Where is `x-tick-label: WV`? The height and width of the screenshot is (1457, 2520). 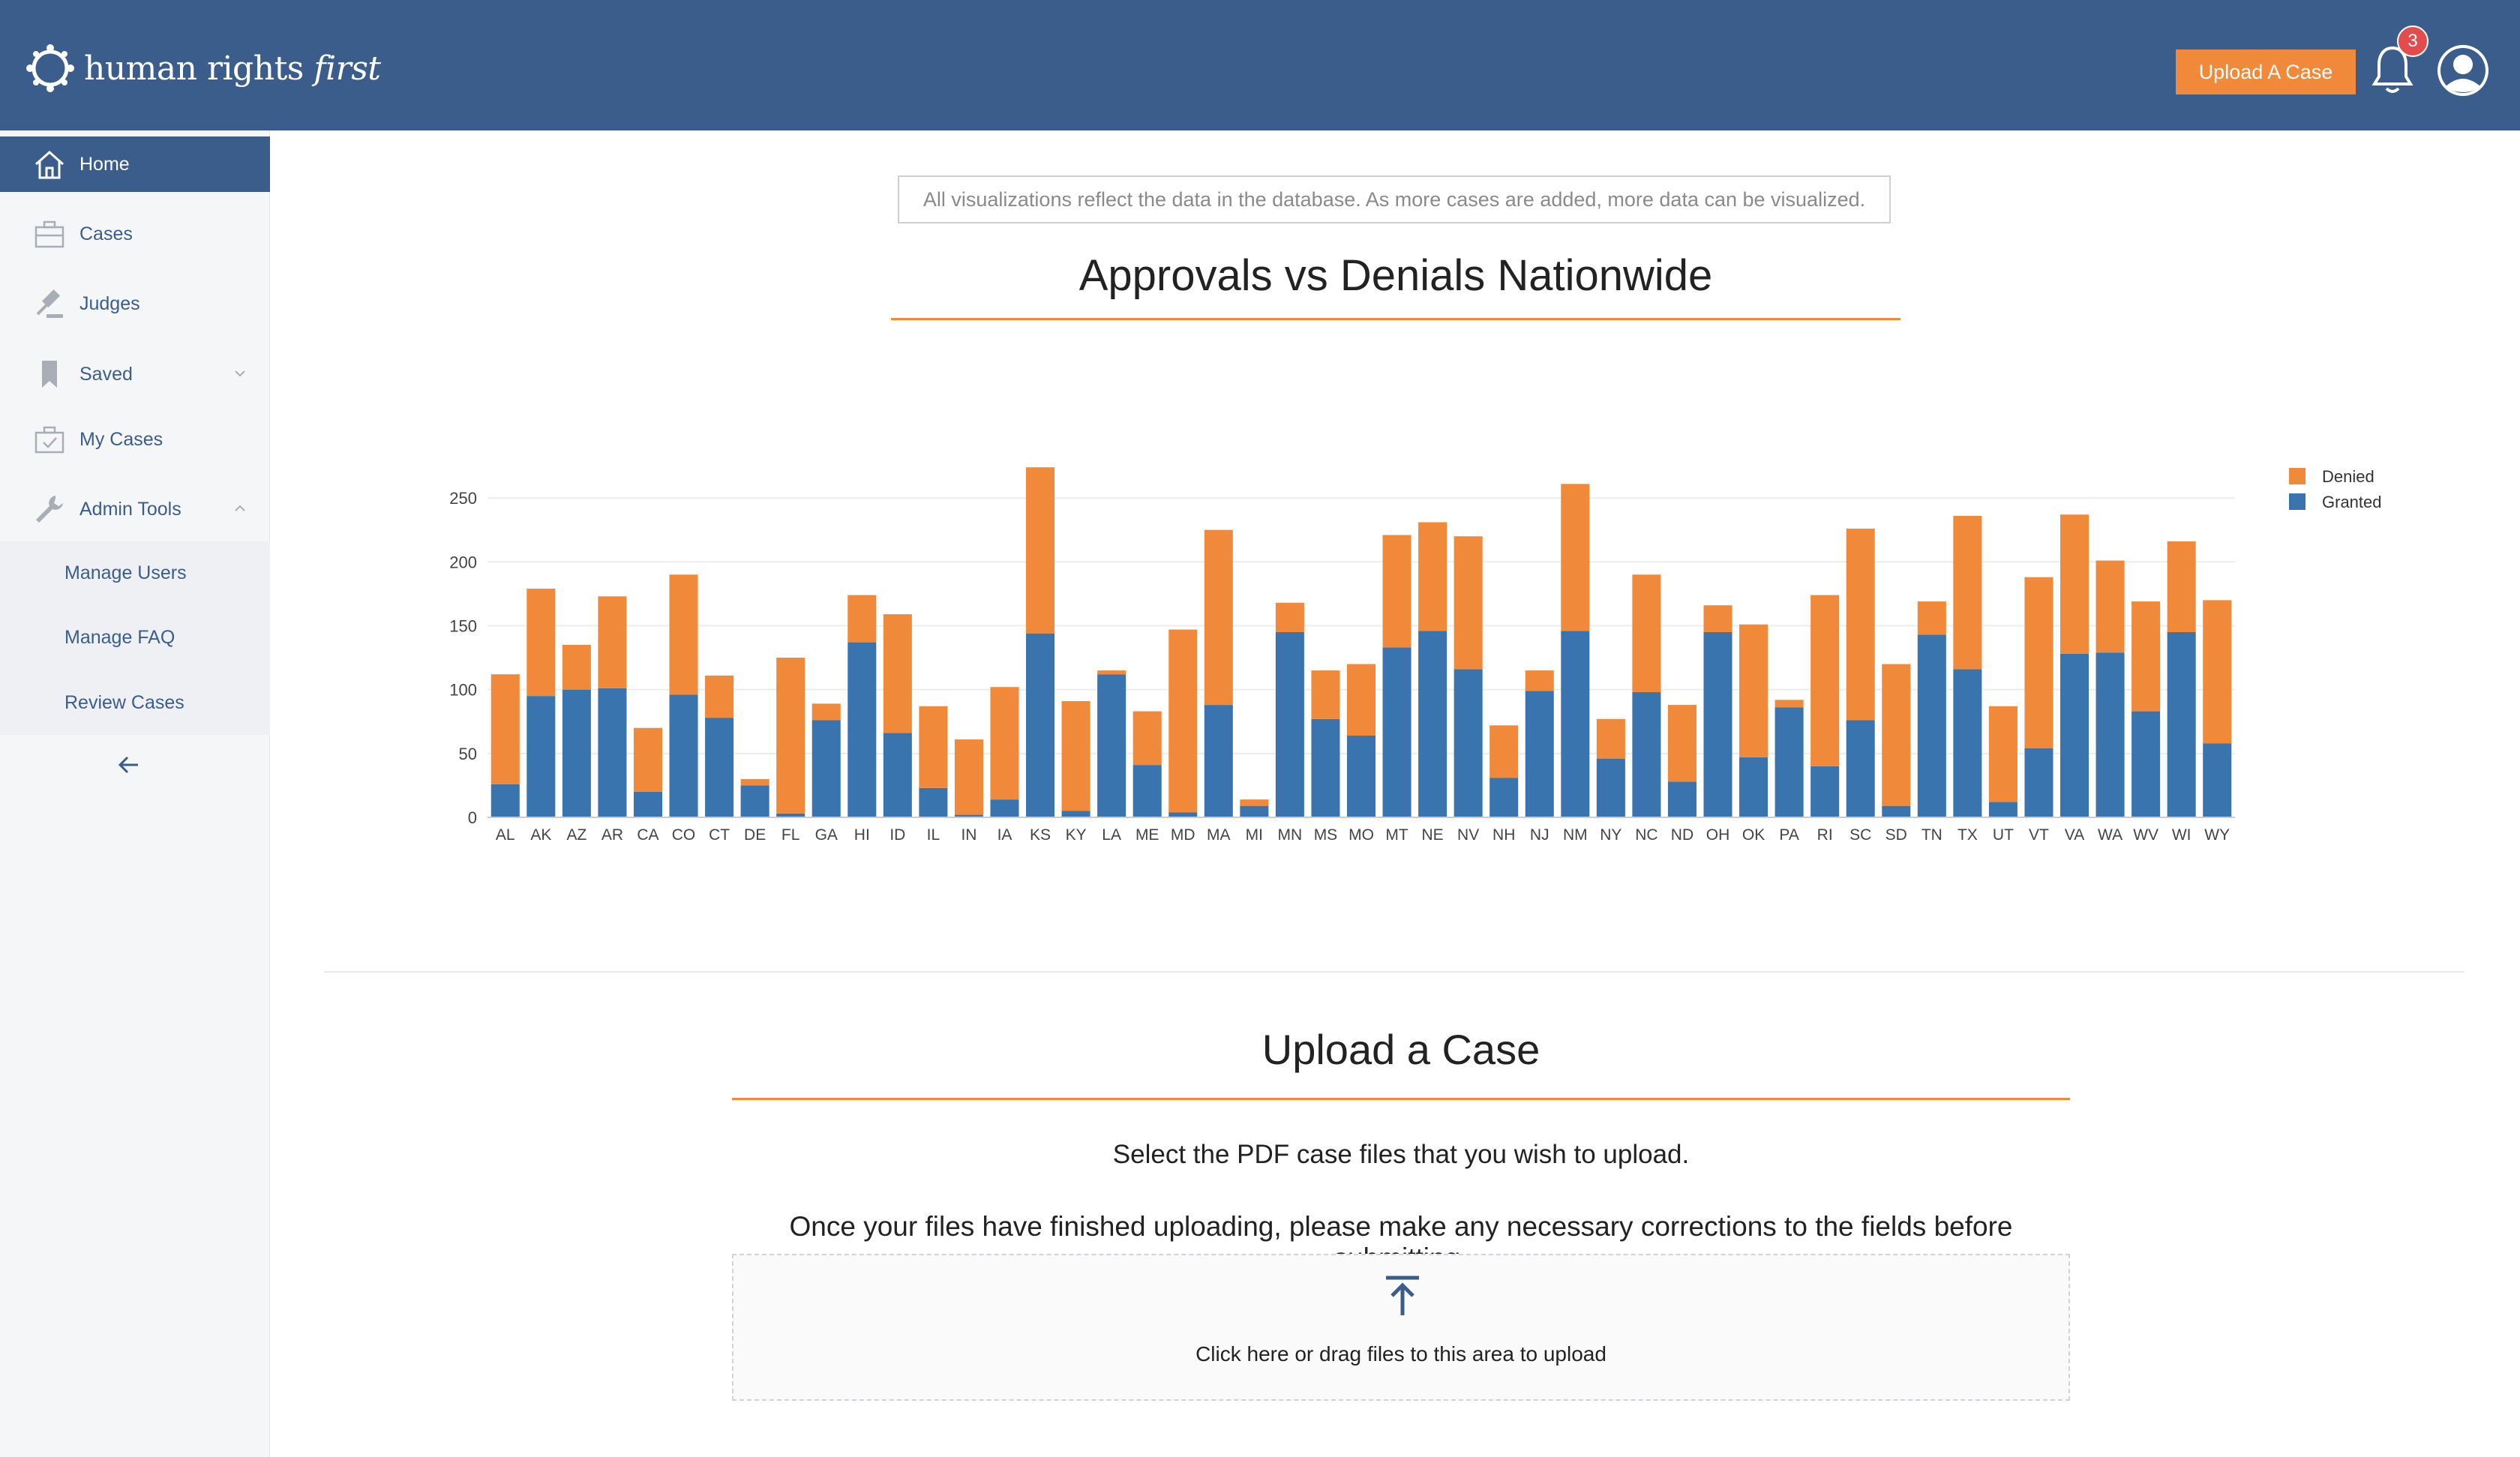
x-tick-label: WV is located at coordinates (2145, 835).